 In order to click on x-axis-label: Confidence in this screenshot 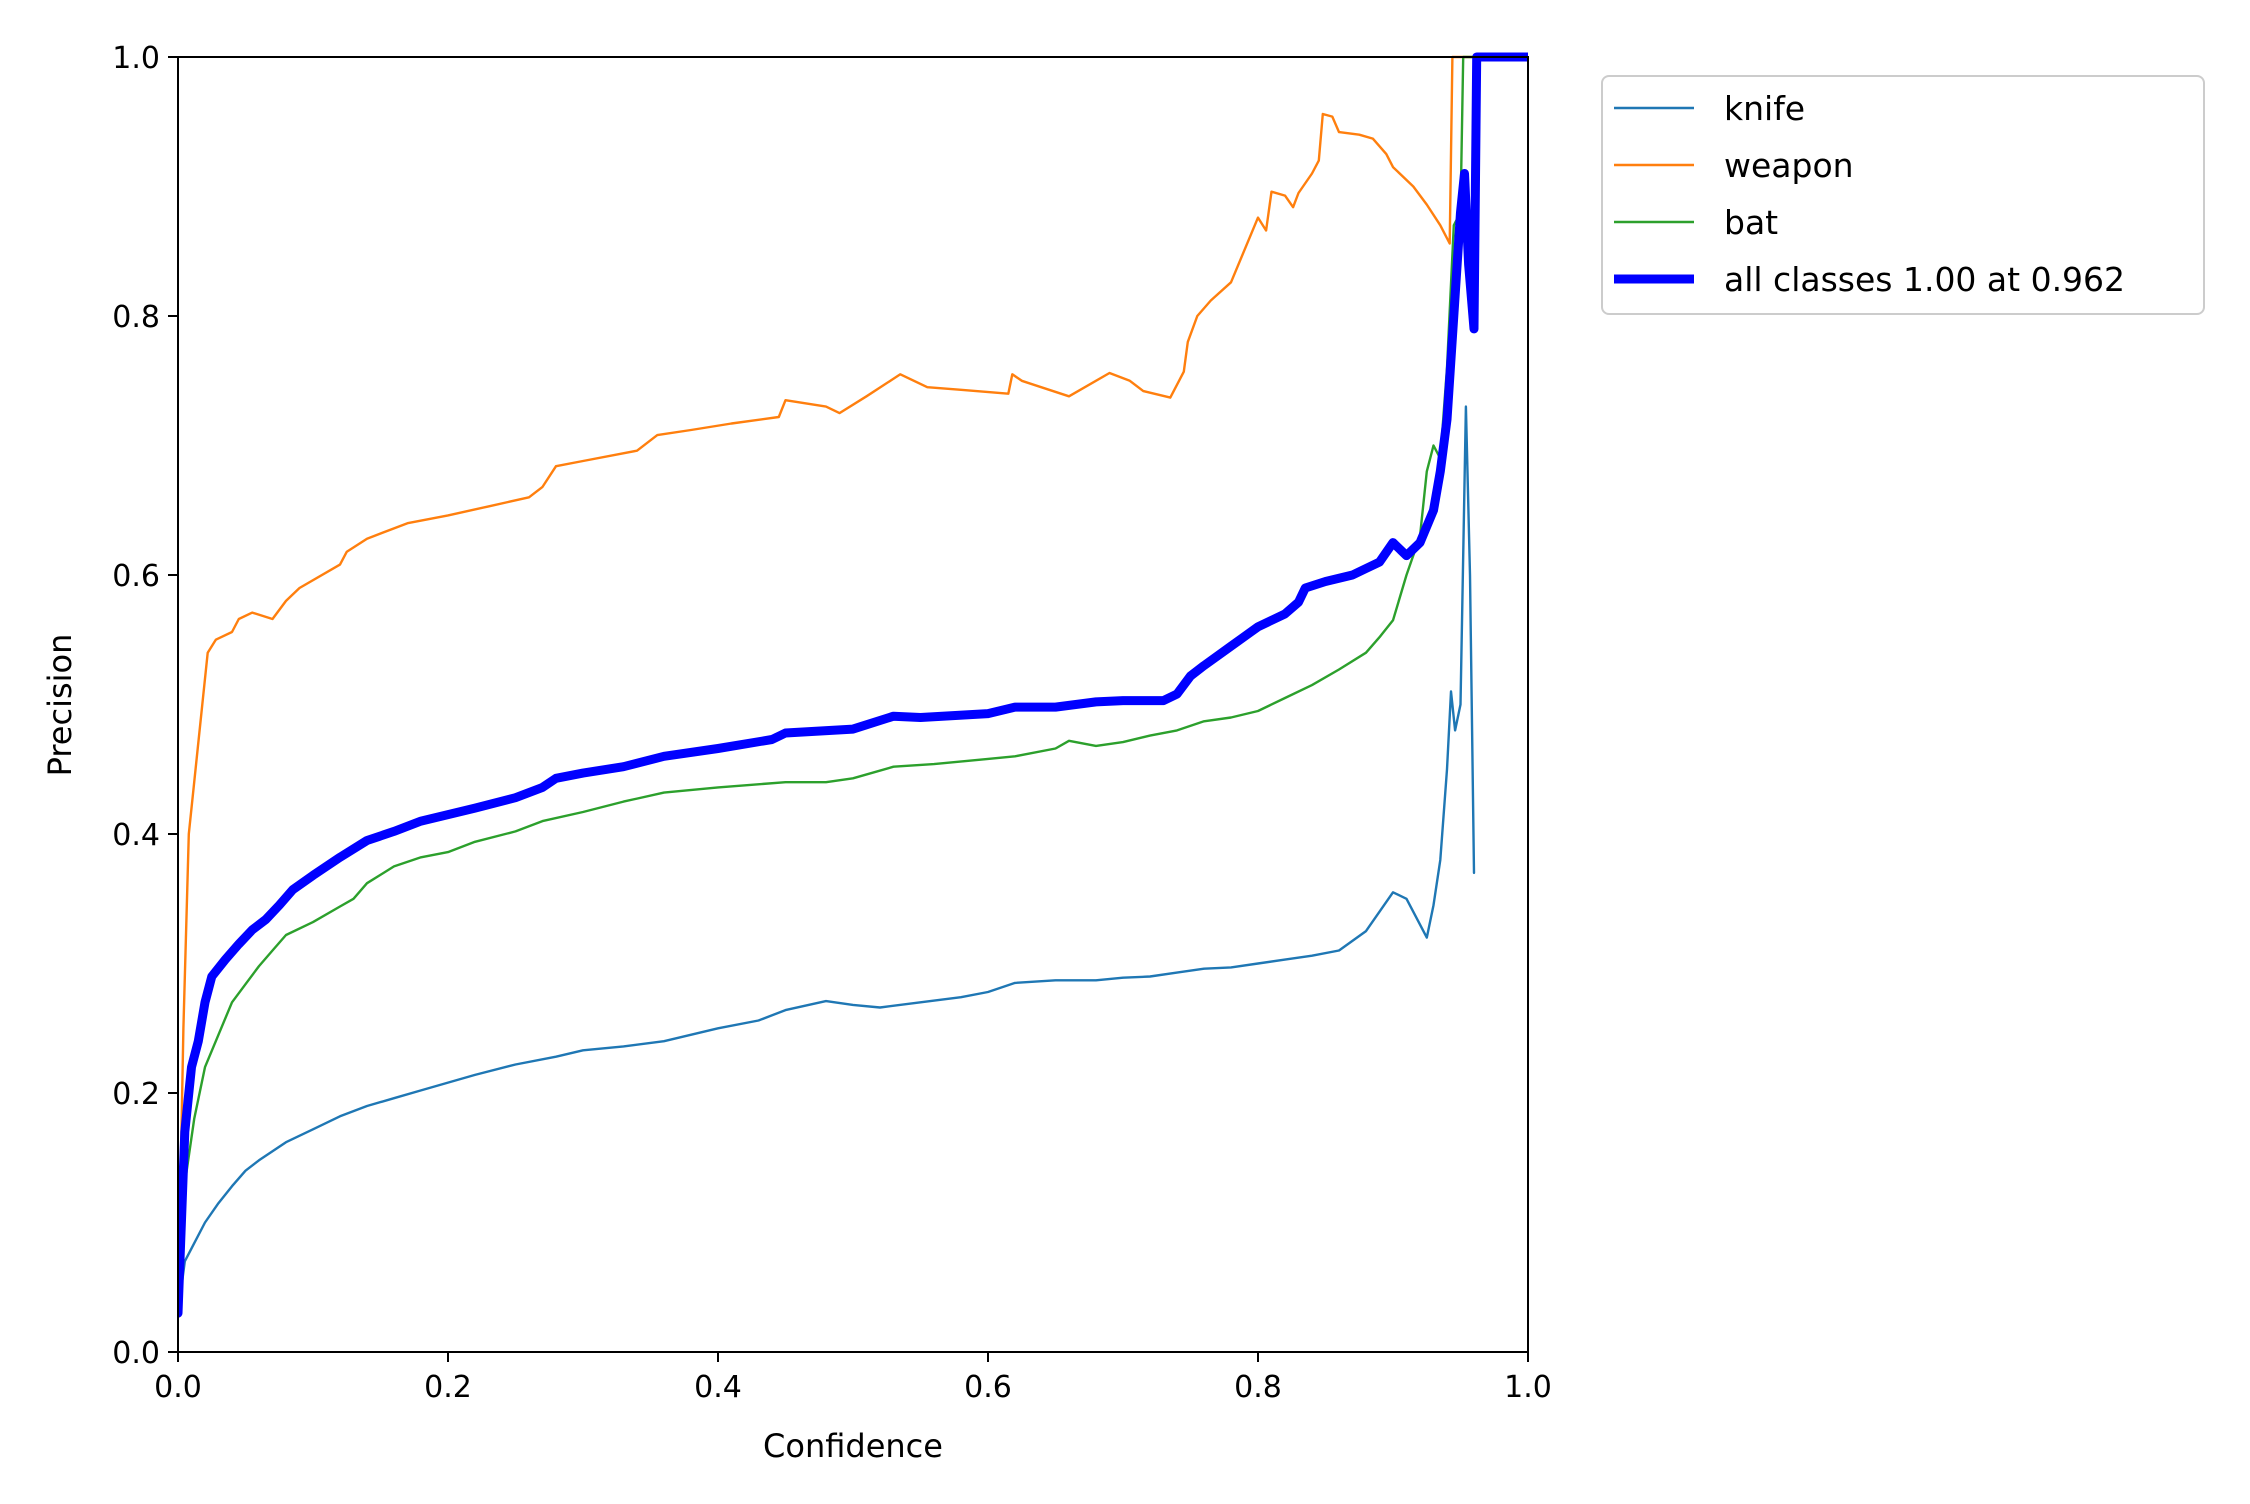, I will do `click(853, 1446)`.